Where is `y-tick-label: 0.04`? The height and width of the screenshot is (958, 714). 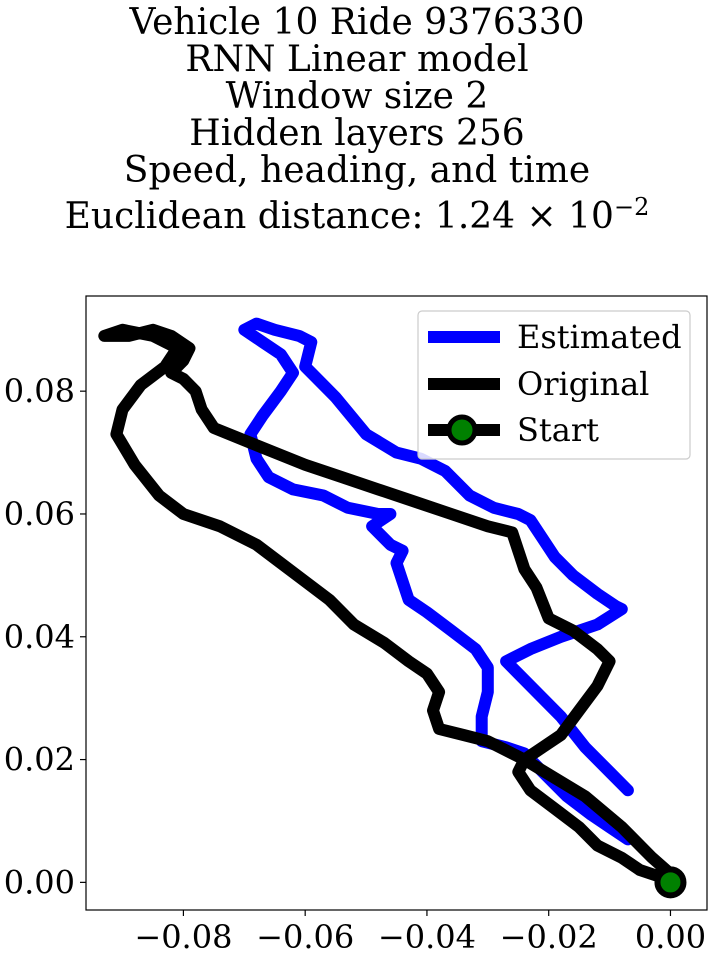
y-tick-label: 0.04 is located at coordinates (39, 637).